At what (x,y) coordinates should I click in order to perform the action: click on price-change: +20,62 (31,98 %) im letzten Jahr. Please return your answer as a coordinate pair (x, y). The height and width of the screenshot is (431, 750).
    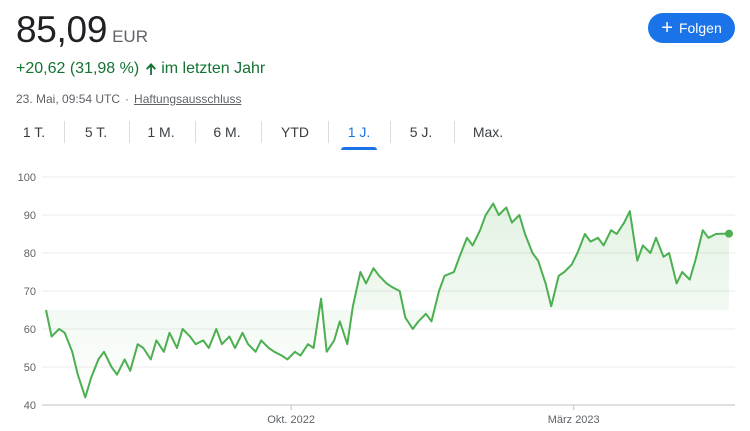
    Looking at the image, I should click on (140, 69).